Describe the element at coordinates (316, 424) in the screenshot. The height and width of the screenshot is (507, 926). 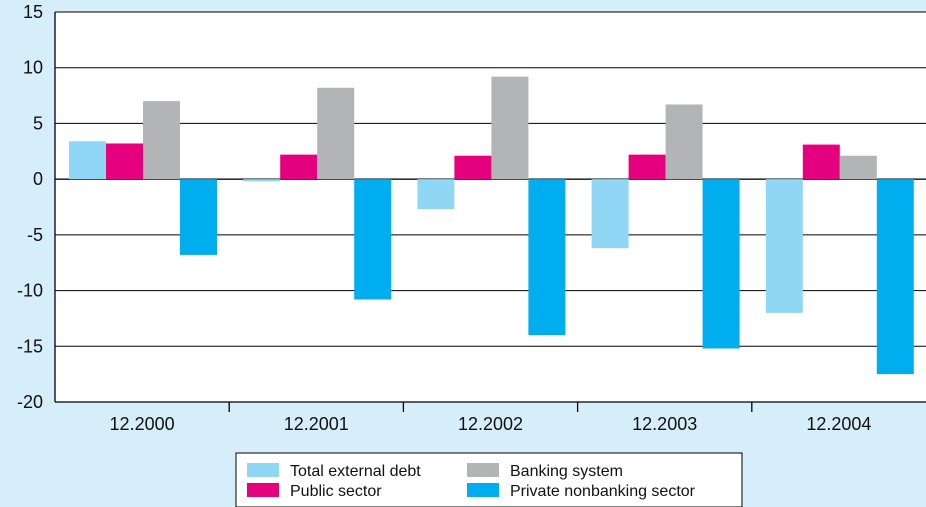
I see `x-tick-label: 12.2001` at that location.